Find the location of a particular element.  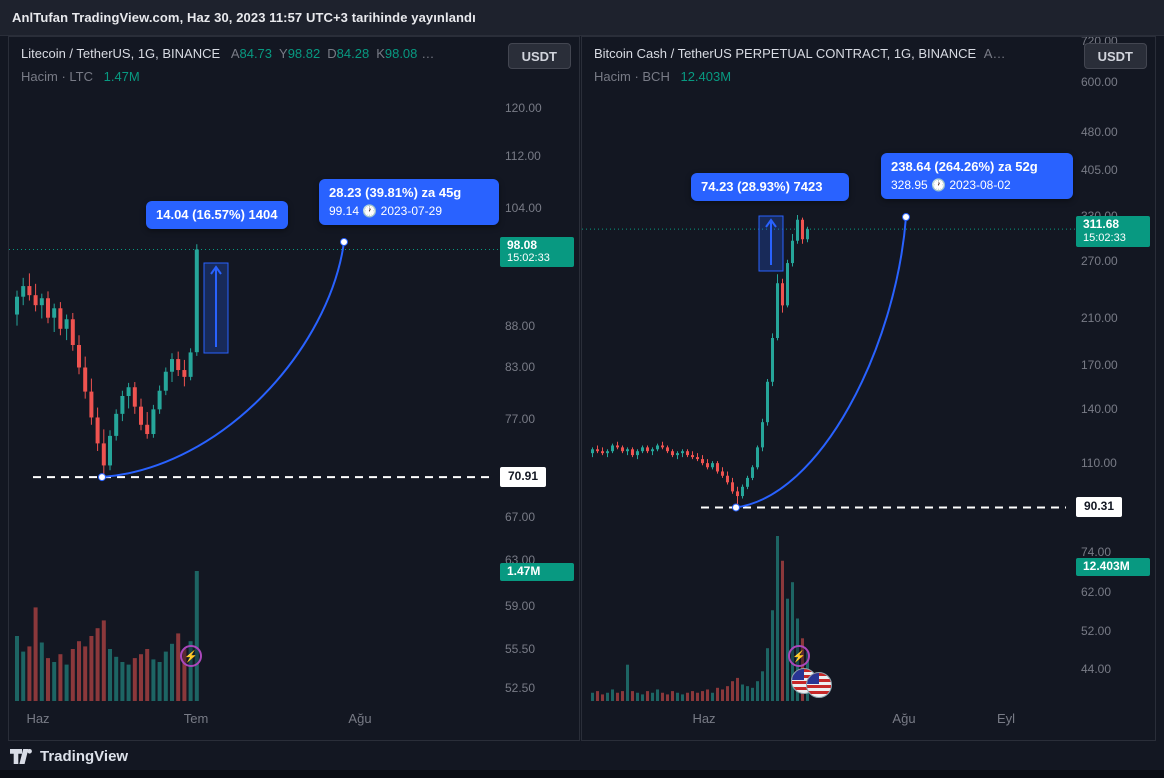

volume-row-value: 1.47M is located at coordinates (121, 76).